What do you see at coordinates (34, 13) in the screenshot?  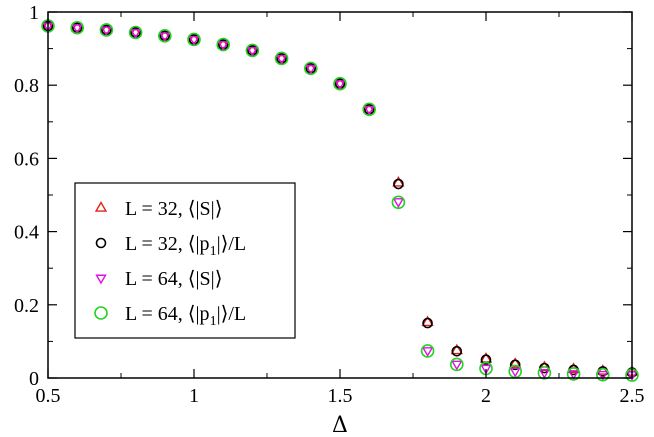 I see `y-tick-label: 1` at bounding box center [34, 13].